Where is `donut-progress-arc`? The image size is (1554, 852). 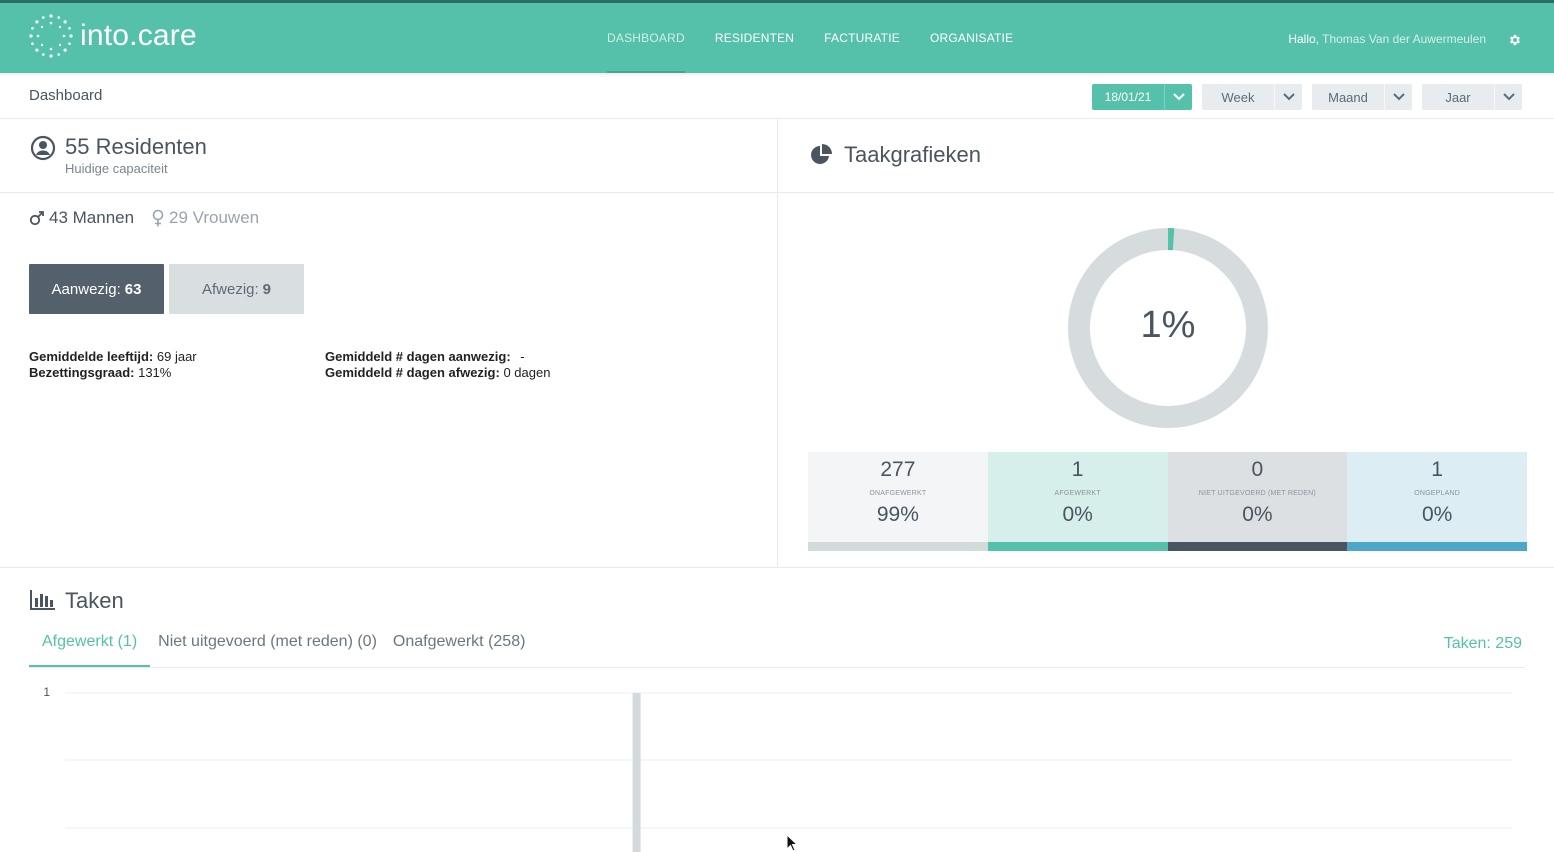
donut-progress-arc is located at coordinates (1168, 328).